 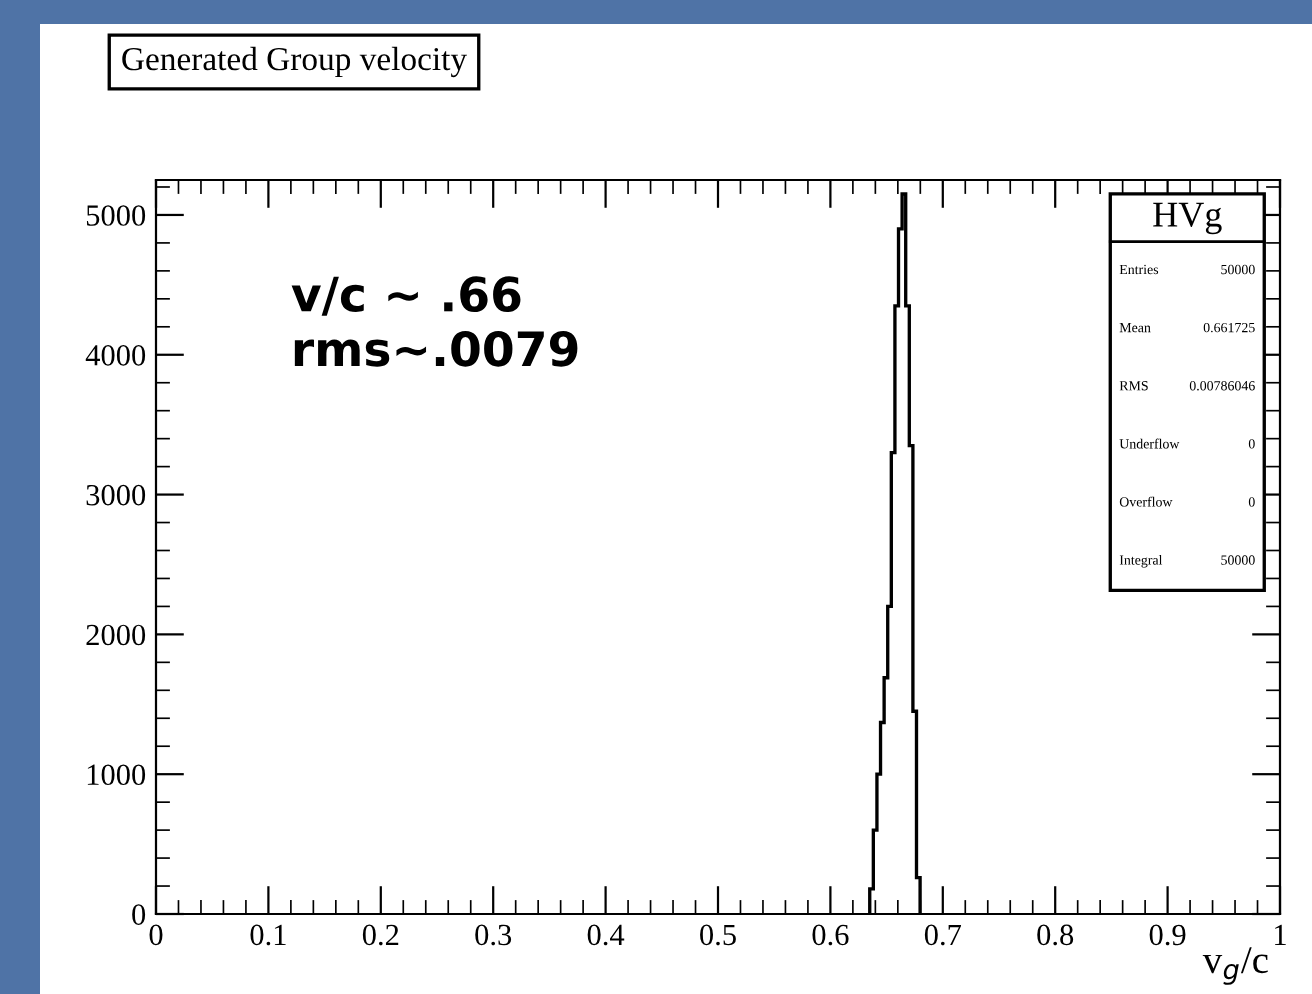 I want to click on x-tick-label: 0.8, so click(x=1055, y=935).